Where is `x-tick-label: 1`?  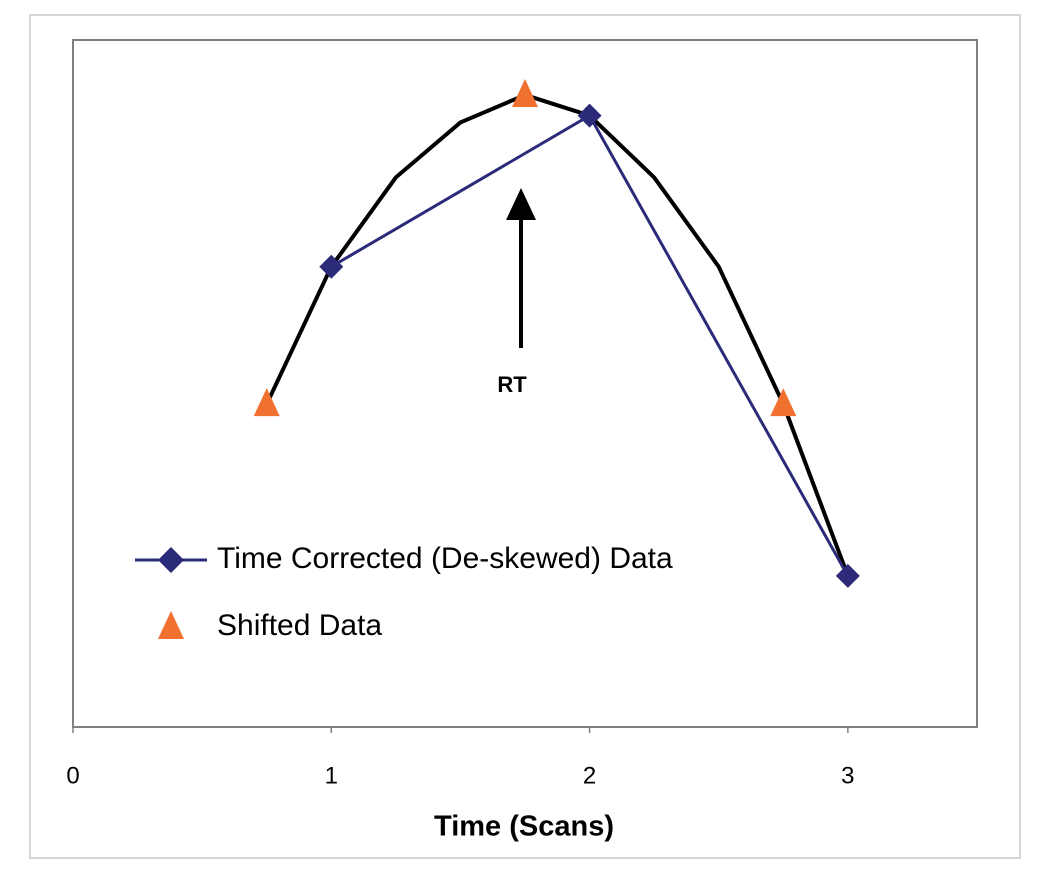 x-tick-label: 1 is located at coordinates (331, 775).